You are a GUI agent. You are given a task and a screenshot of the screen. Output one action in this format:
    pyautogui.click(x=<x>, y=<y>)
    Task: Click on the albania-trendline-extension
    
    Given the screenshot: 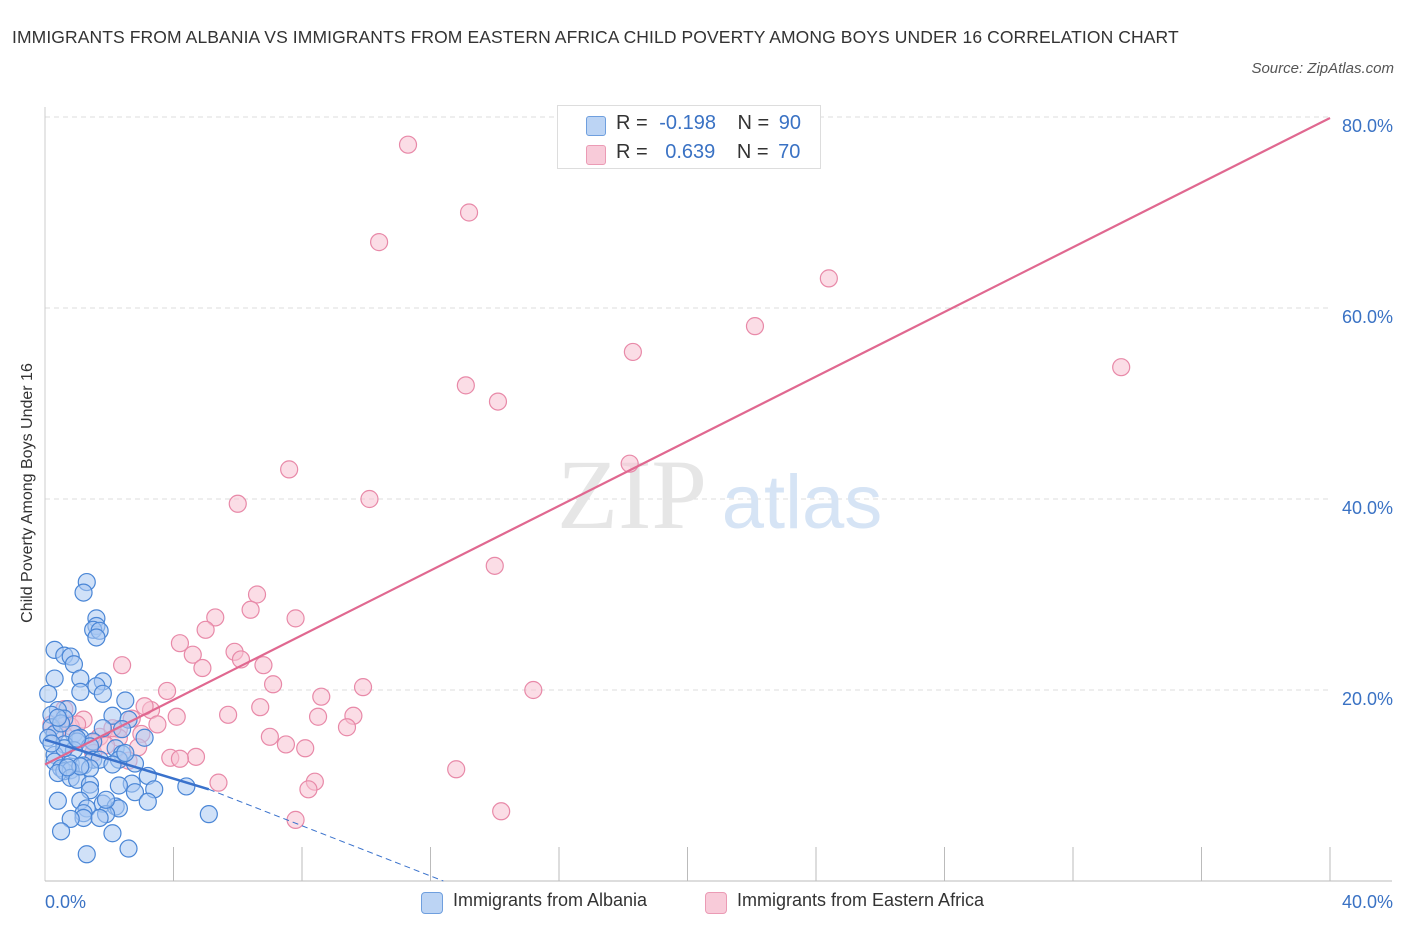 What is the action you would take?
    pyautogui.click(x=326, y=835)
    